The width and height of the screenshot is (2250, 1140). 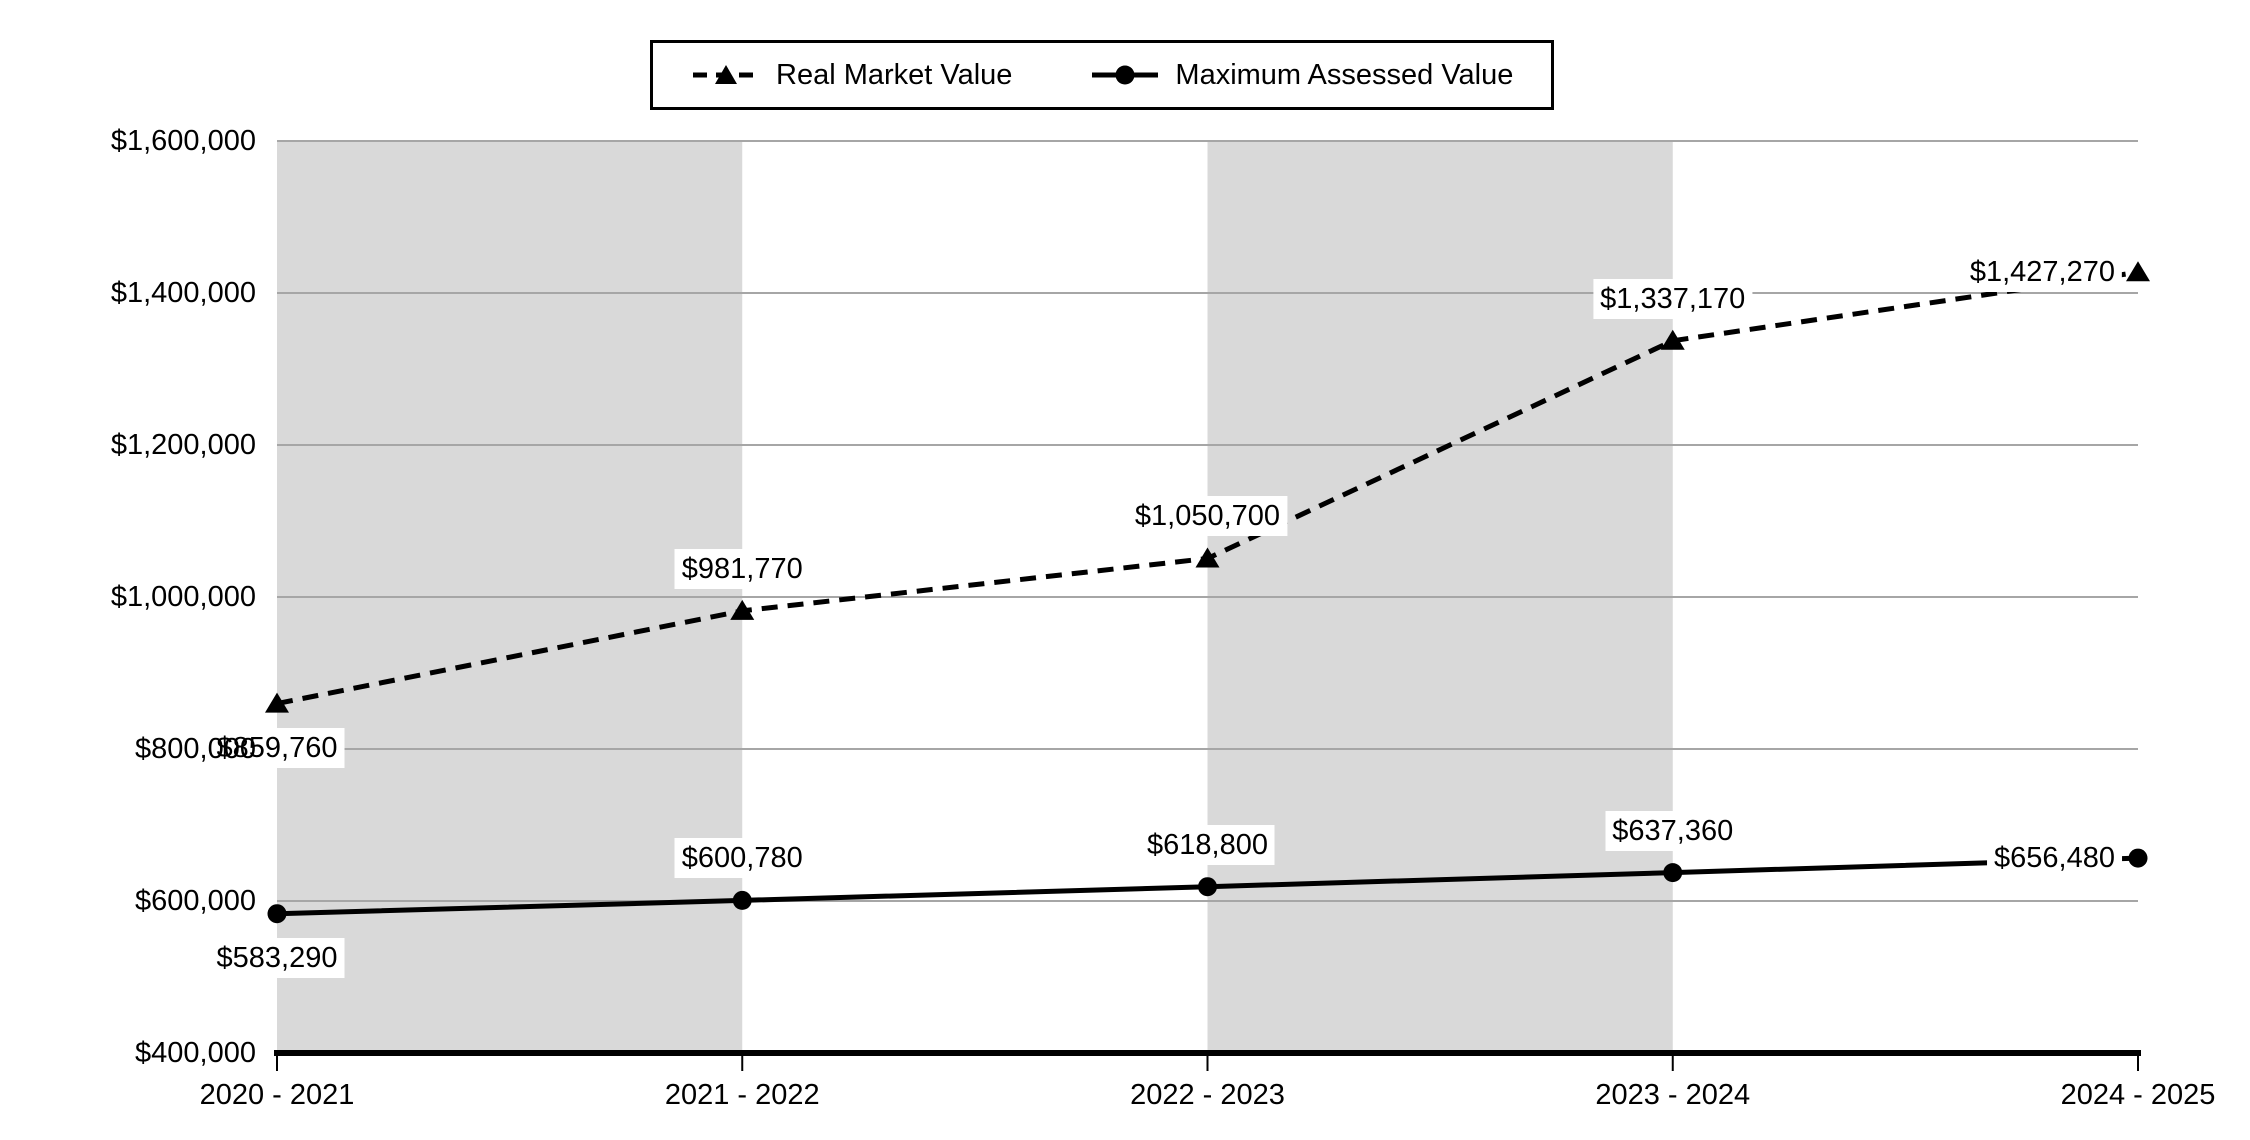 What do you see at coordinates (1125, 75) in the screenshot?
I see `solid-line-circle-marker-icon` at bounding box center [1125, 75].